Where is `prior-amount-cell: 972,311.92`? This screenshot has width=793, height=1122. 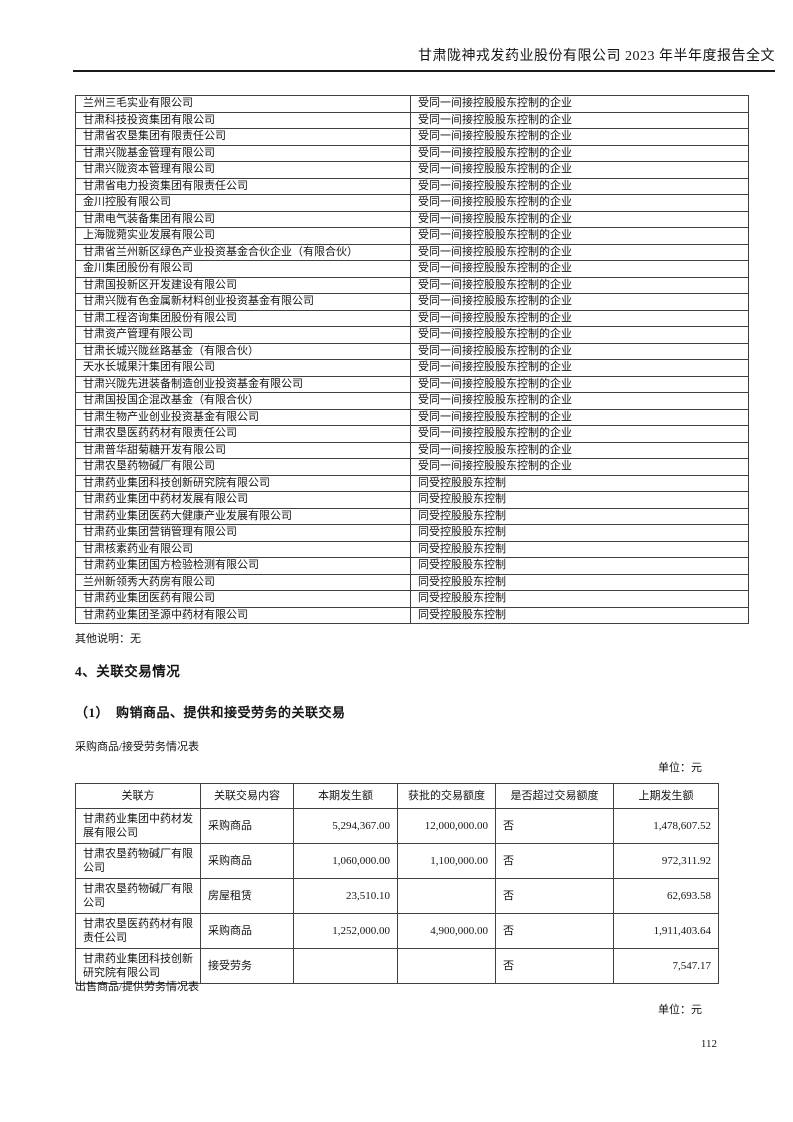
prior-amount-cell: 972,311.92 is located at coordinates (666, 861).